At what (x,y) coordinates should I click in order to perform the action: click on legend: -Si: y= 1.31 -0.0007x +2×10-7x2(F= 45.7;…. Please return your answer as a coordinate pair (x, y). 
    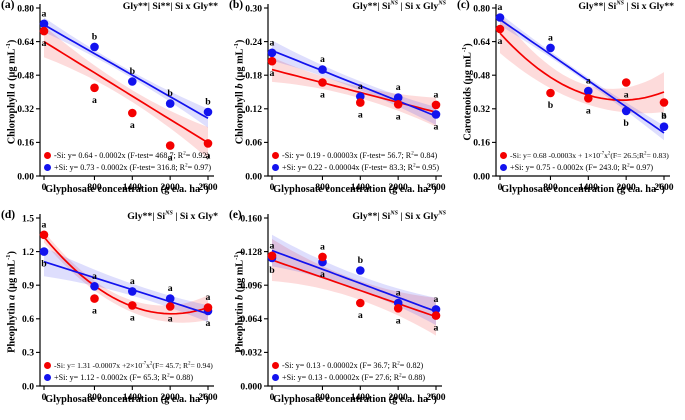
    Looking at the image, I should click on (128, 371).